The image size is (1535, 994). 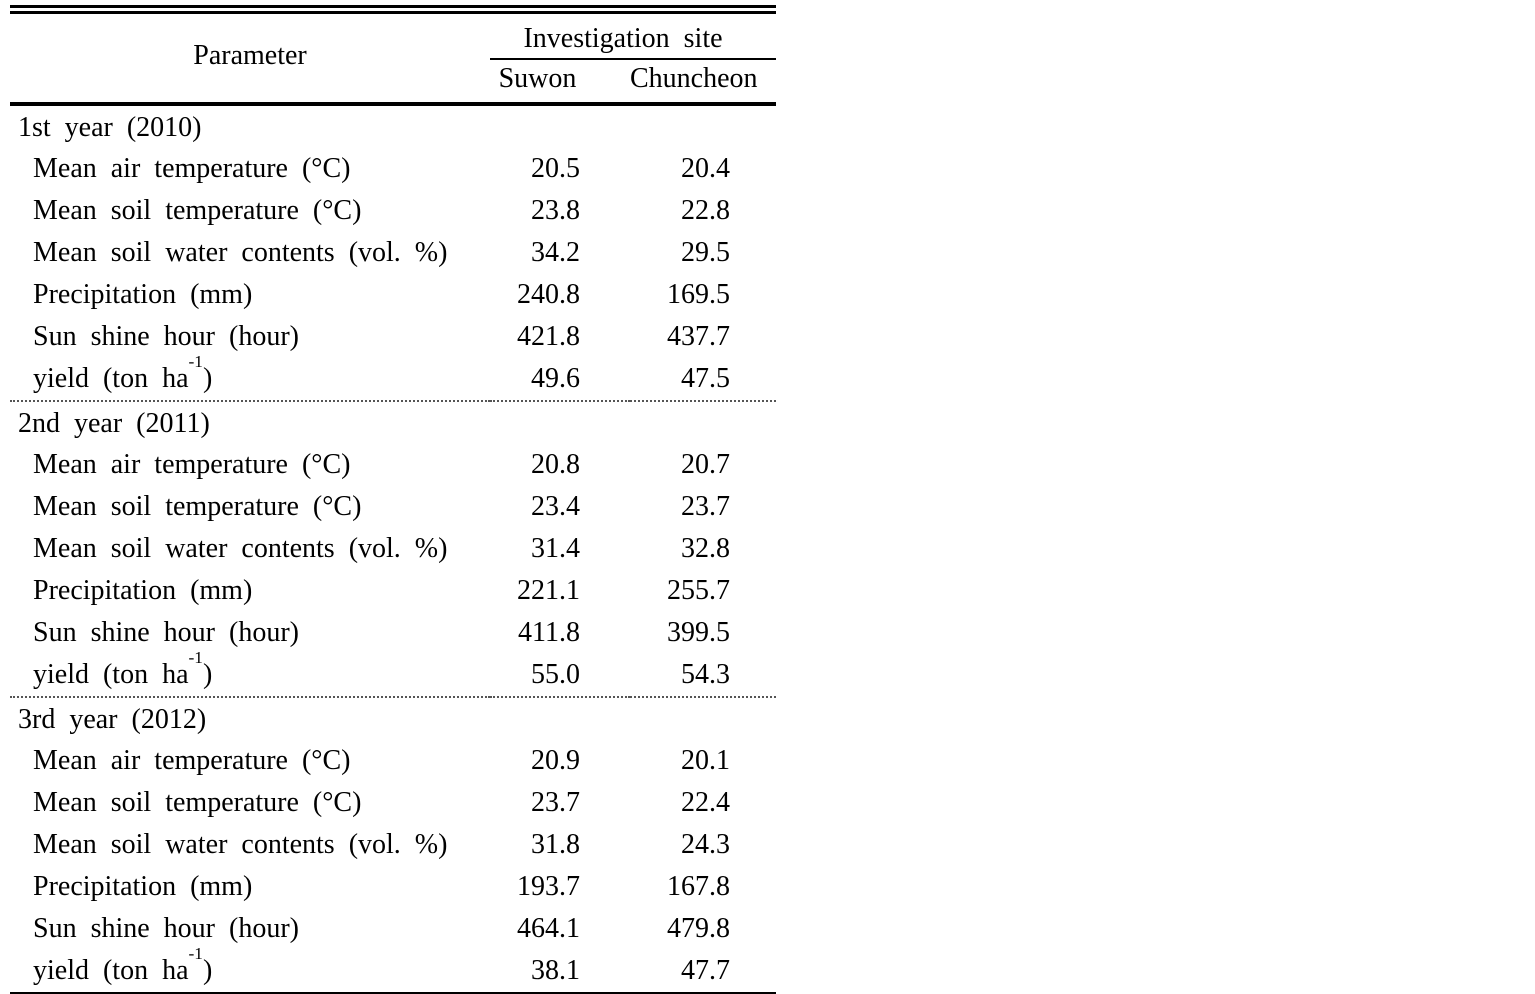 I want to click on suwon-value: 31.8, so click(x=555, y=844).